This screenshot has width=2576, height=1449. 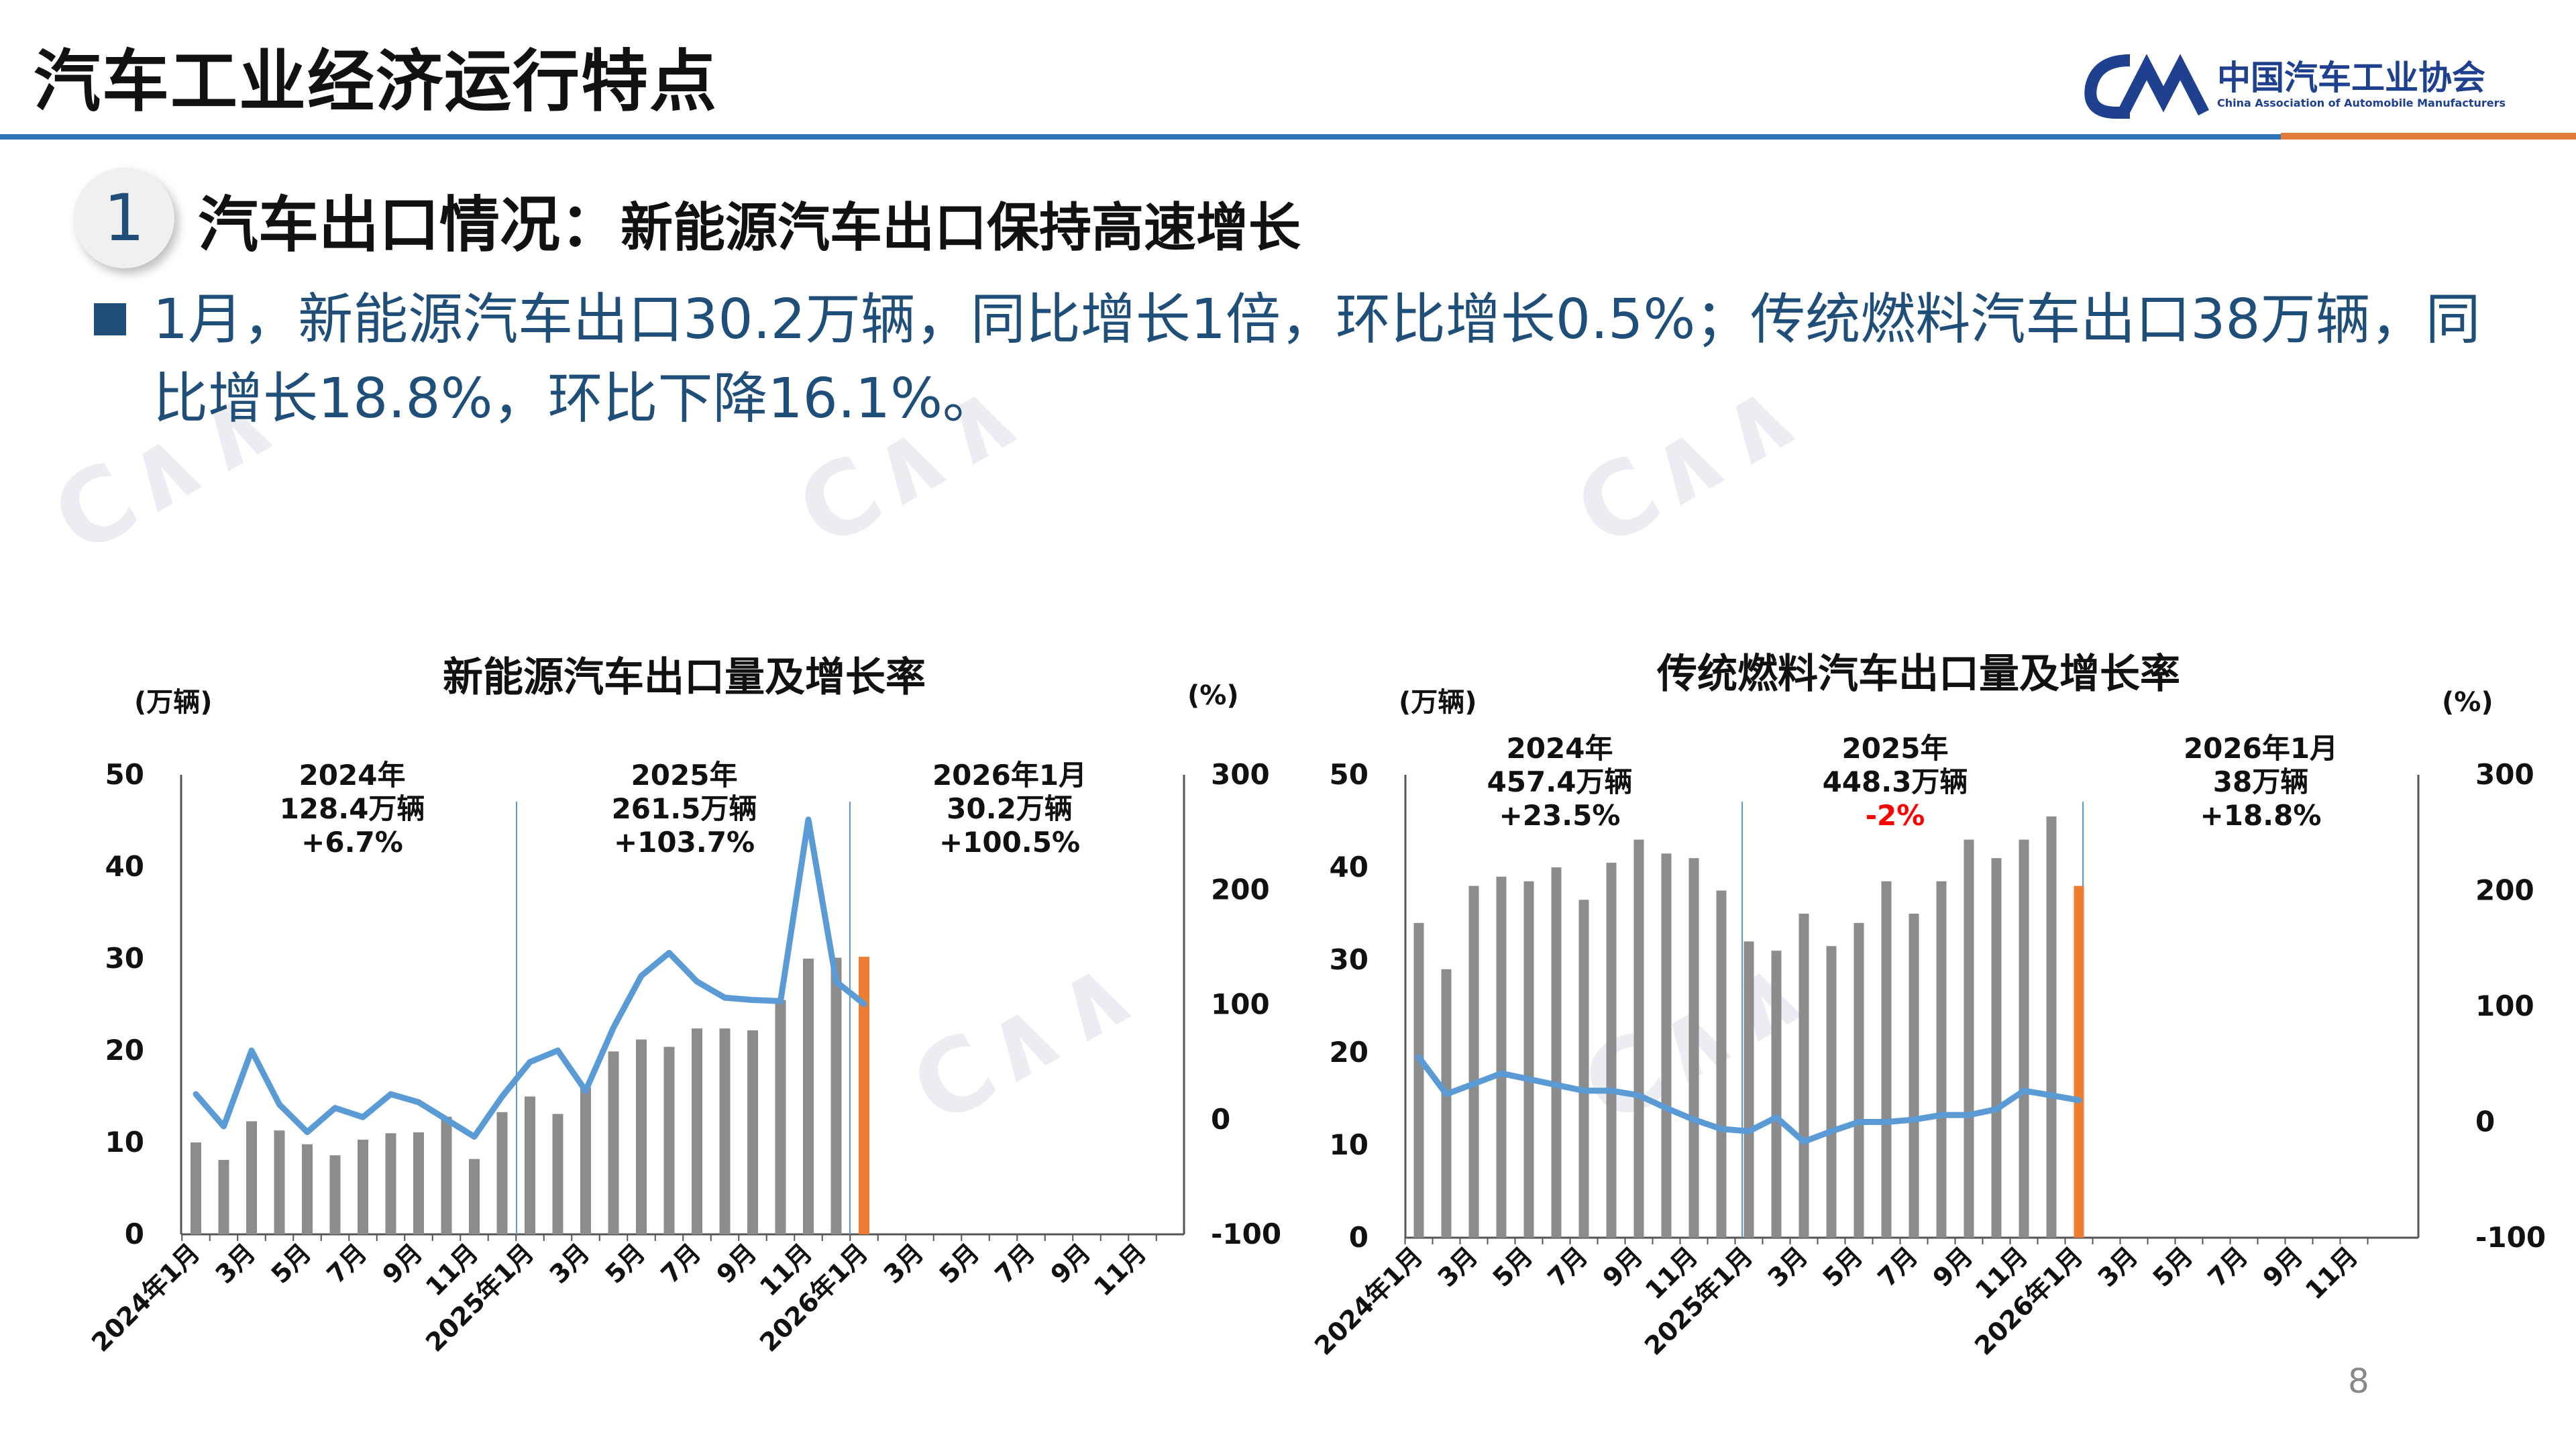 I want to click on annotation-label: +18.8%, so click(x=2261, y=815).